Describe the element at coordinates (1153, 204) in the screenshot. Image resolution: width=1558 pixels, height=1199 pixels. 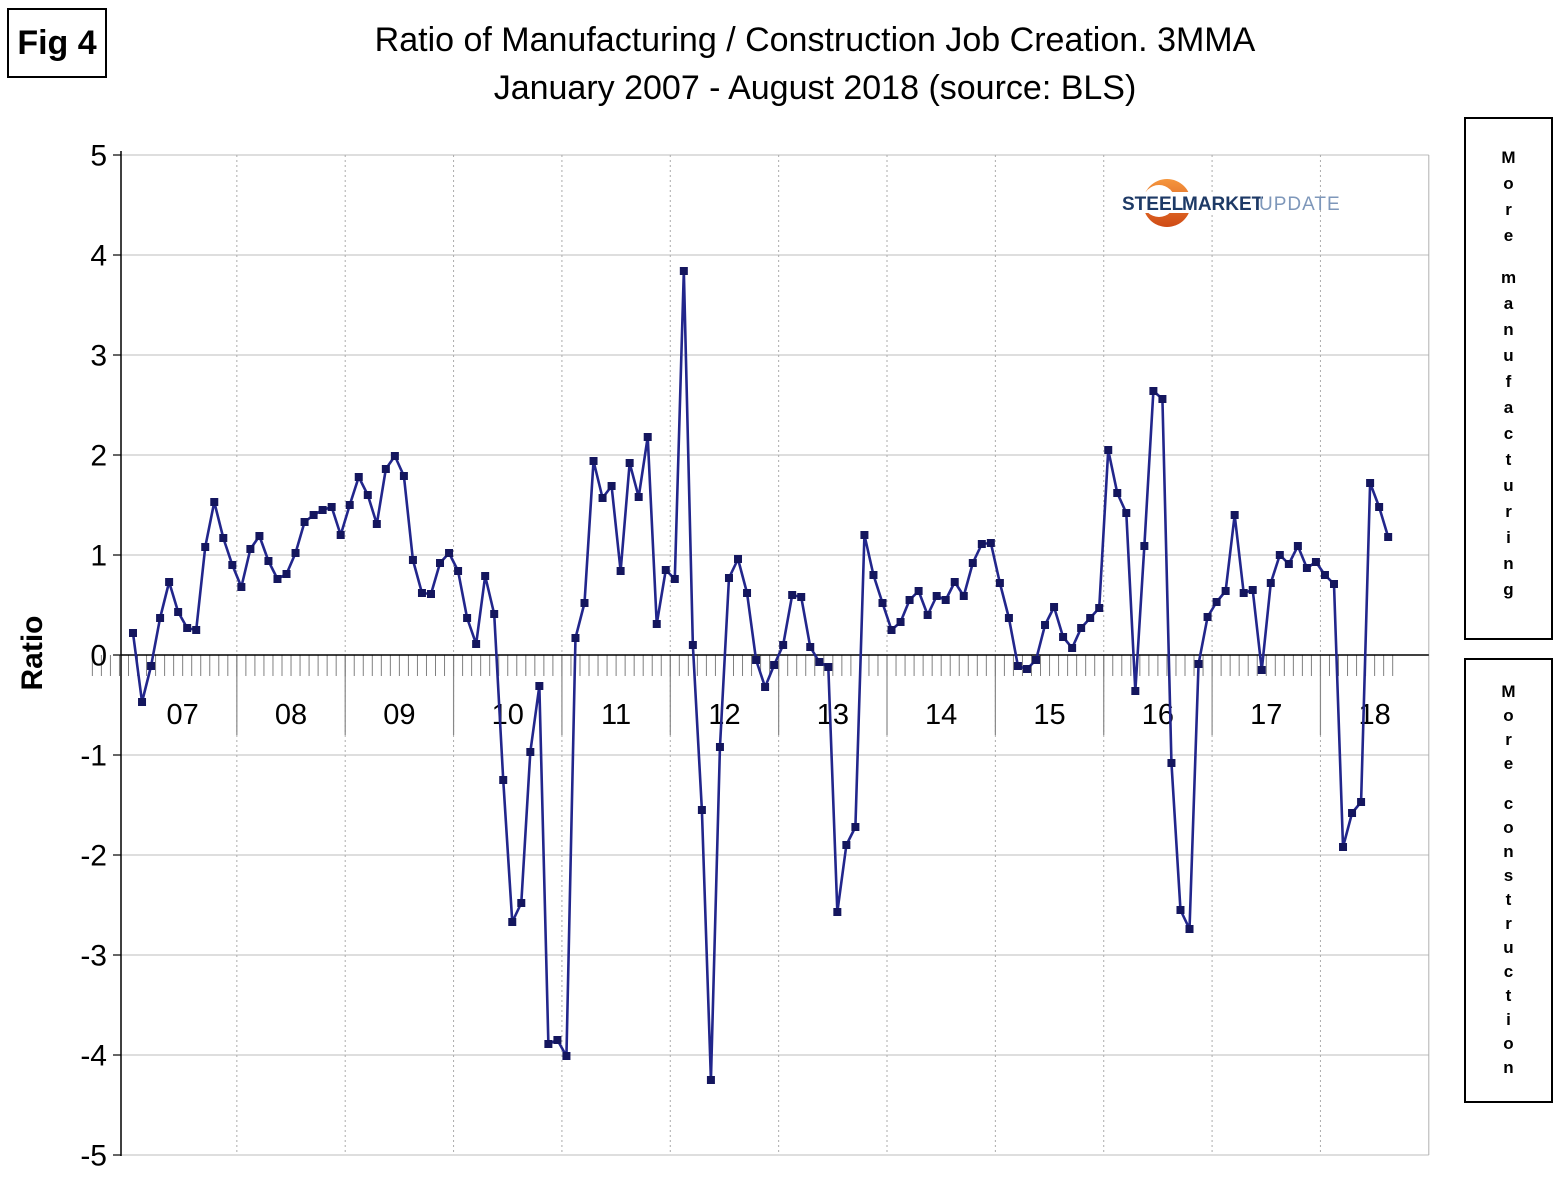
I see `logo-text-steel: STEEL` at that location.